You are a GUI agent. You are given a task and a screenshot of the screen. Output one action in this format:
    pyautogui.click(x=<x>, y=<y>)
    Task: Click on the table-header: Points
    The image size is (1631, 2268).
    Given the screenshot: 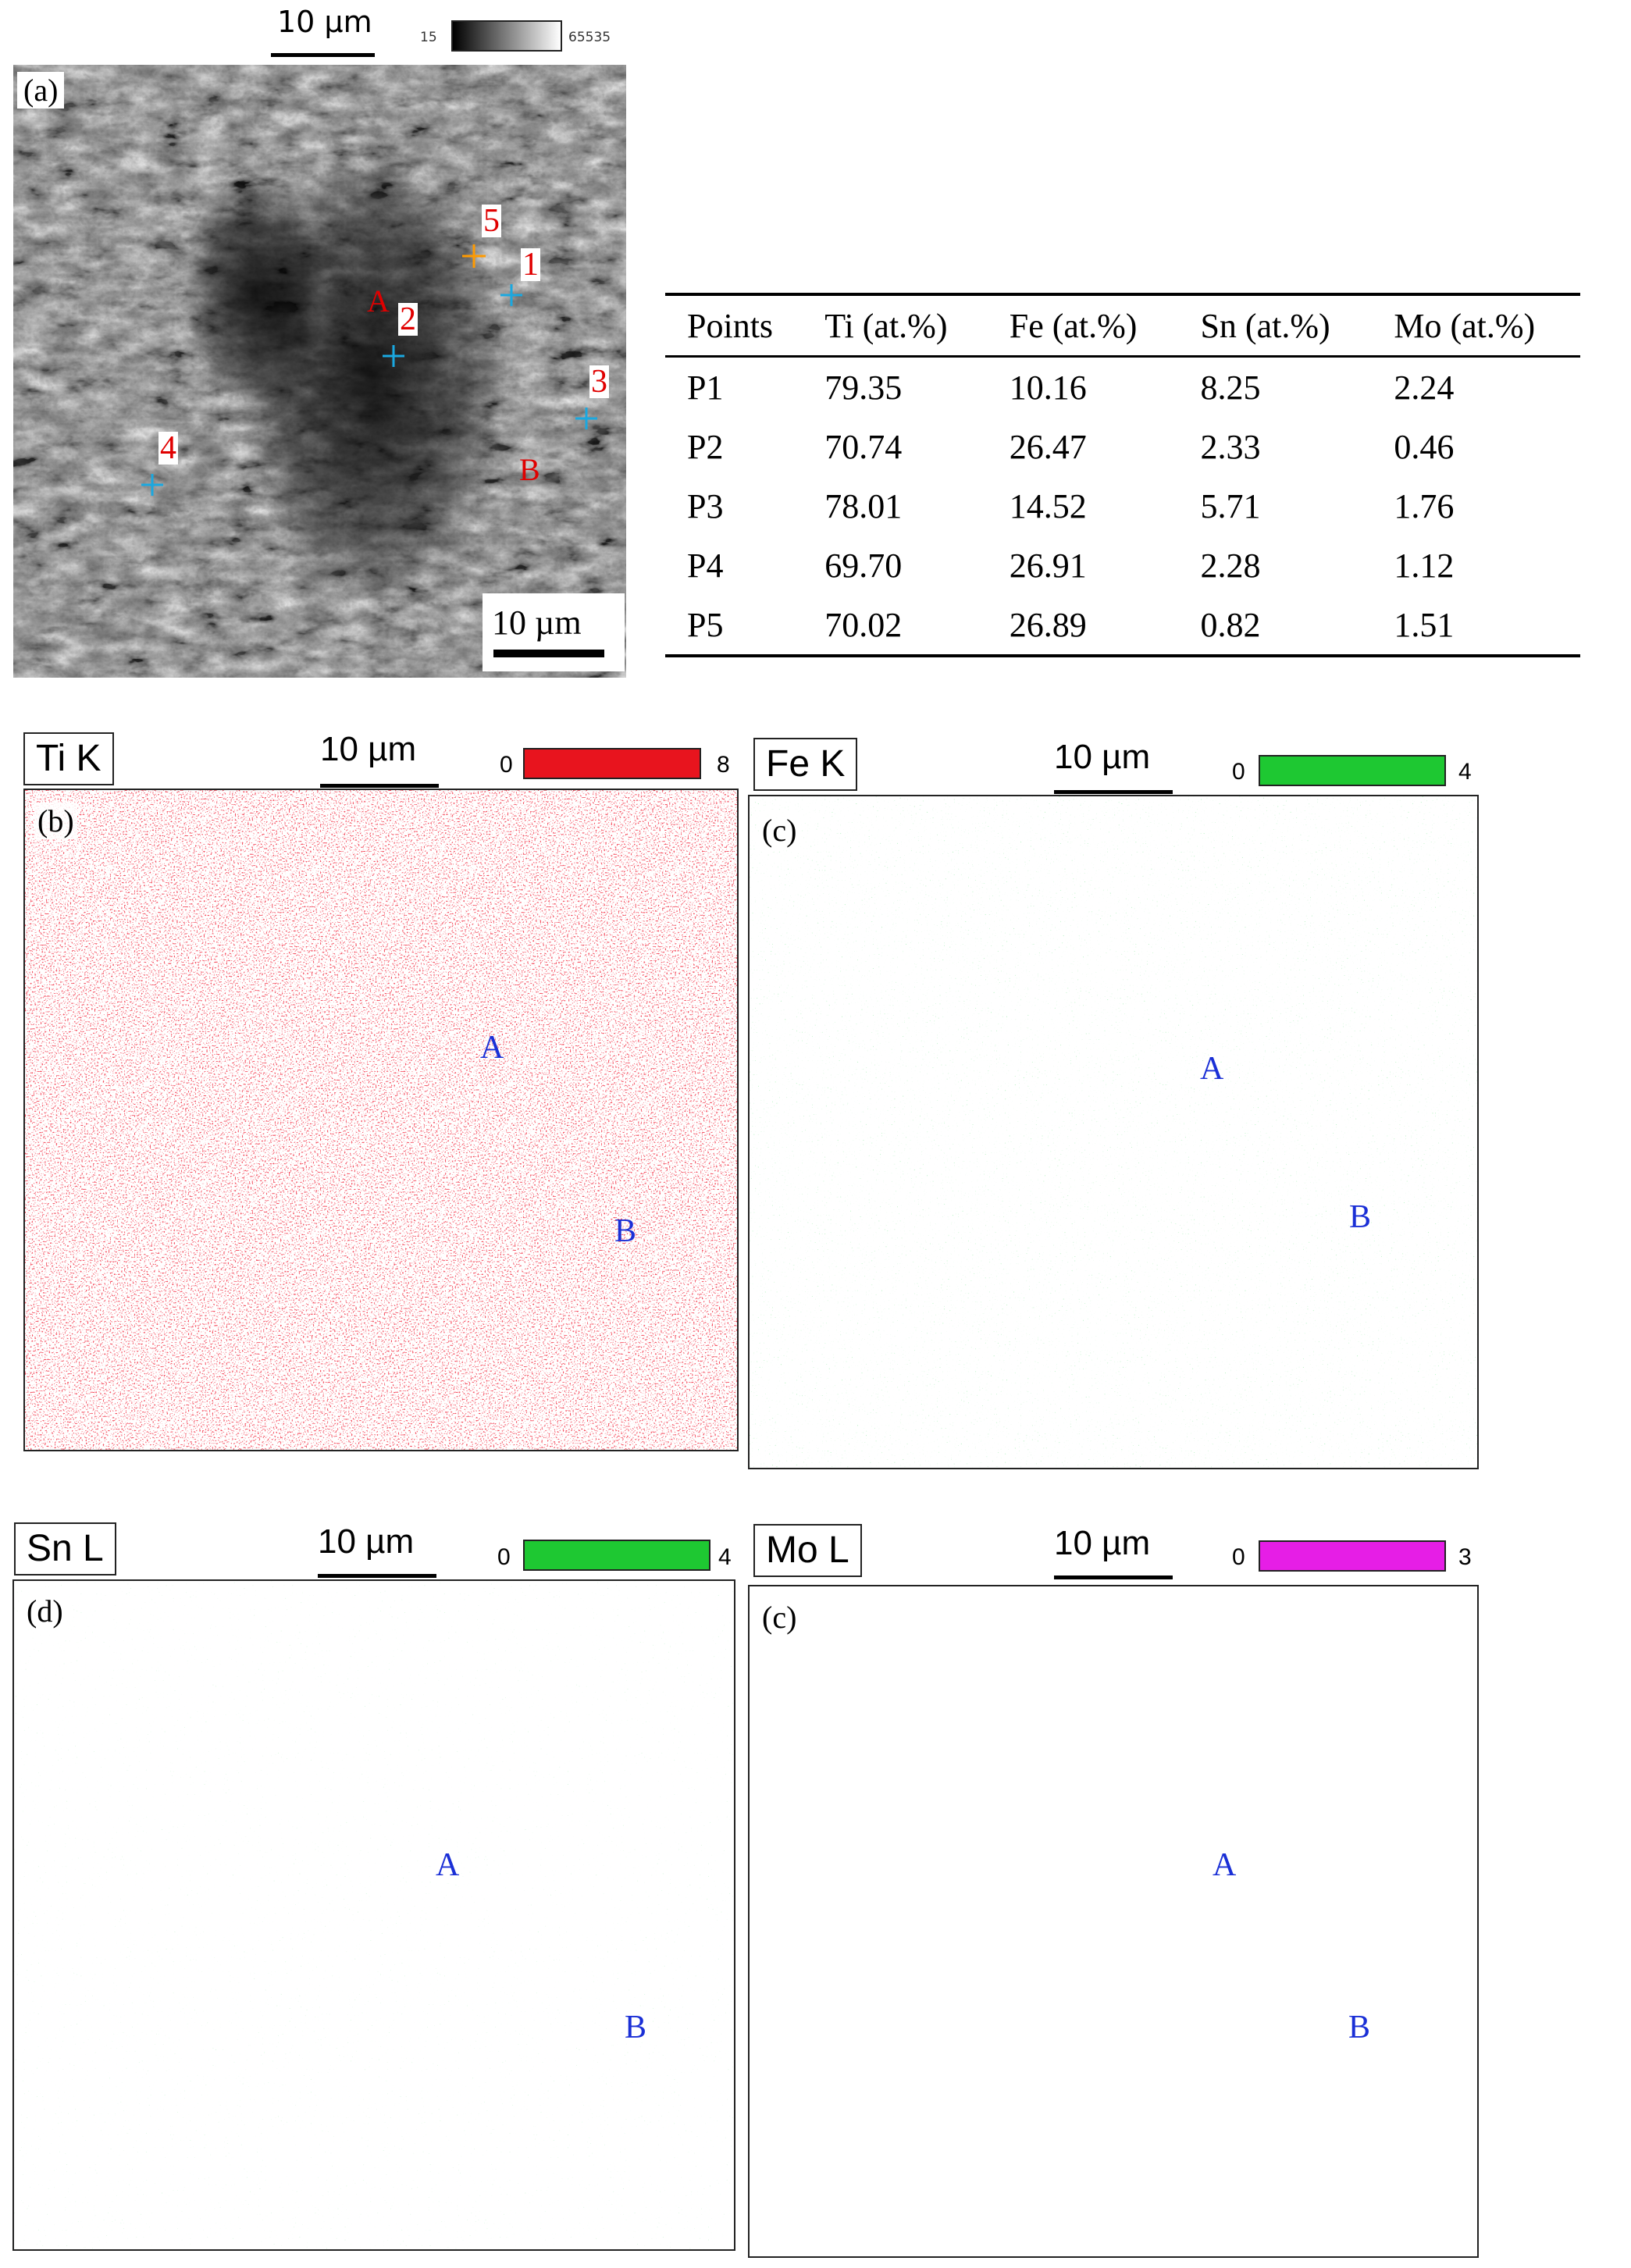 What is the action you would take?
    pyautogui.click(x=730, y=325)
    